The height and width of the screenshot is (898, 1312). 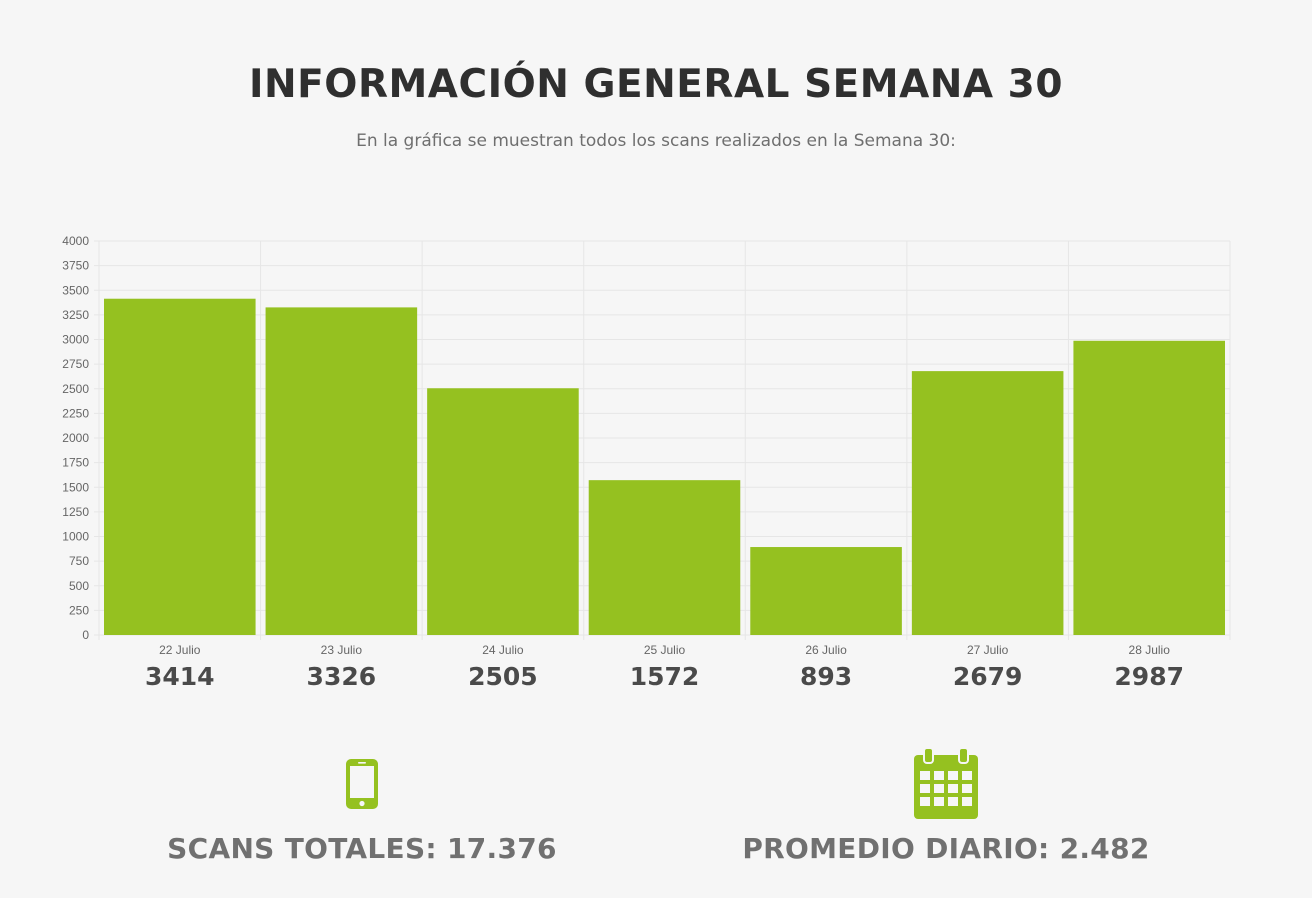 I want to click on y-tick-label: 2500, so click(x=75, y=389).